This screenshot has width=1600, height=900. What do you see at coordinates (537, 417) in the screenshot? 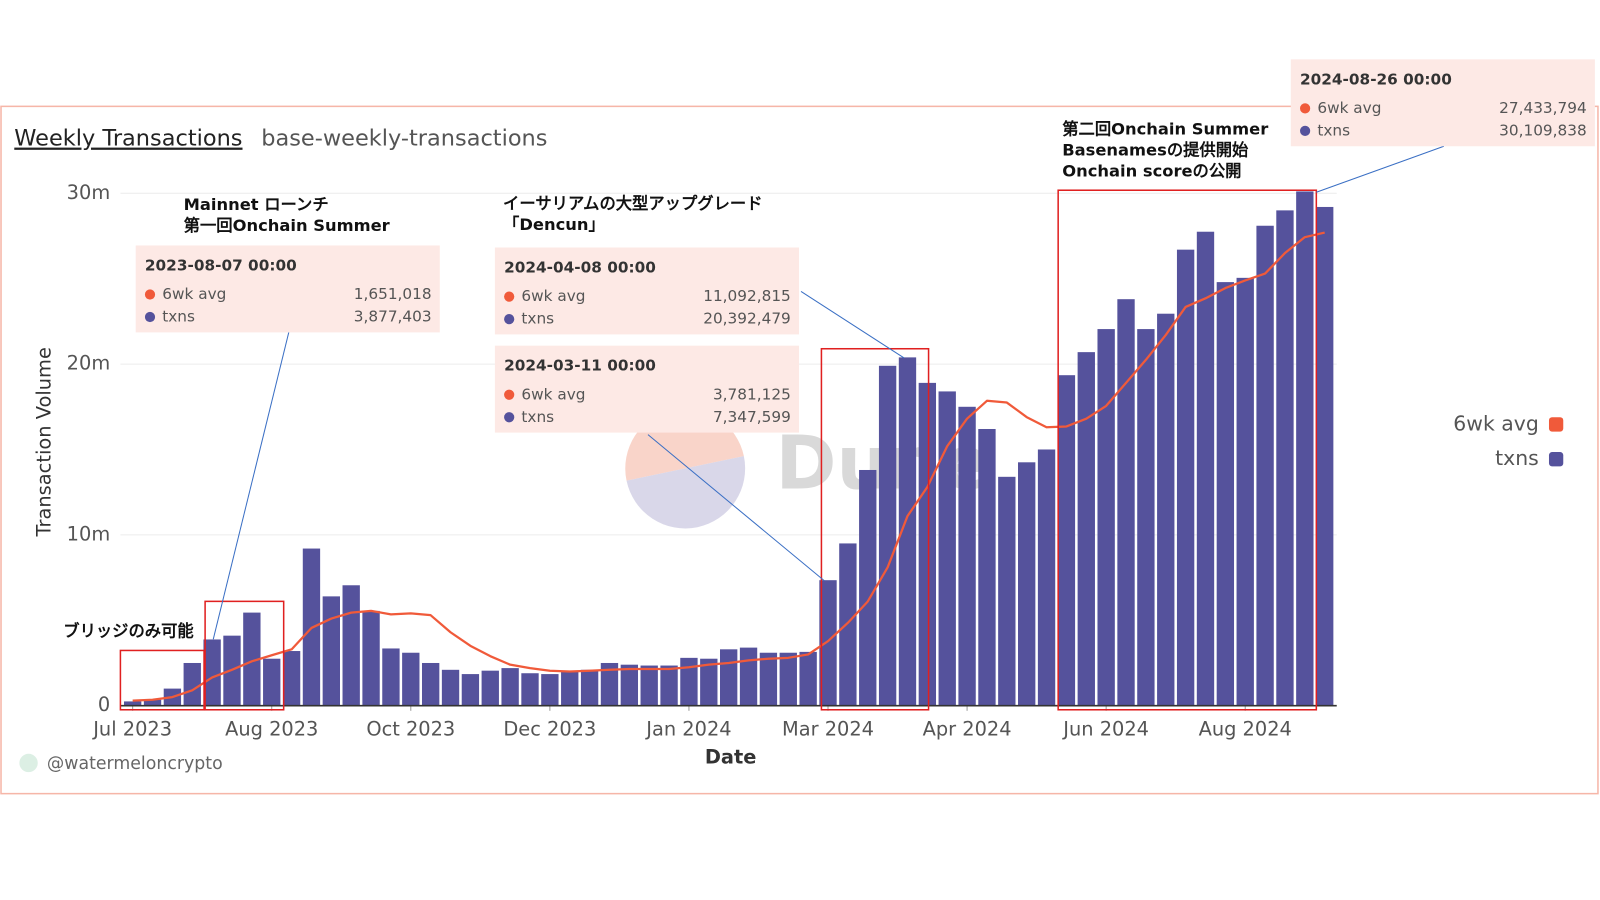
I see `tooltip-name: txns` at bounding box center [537, 417].